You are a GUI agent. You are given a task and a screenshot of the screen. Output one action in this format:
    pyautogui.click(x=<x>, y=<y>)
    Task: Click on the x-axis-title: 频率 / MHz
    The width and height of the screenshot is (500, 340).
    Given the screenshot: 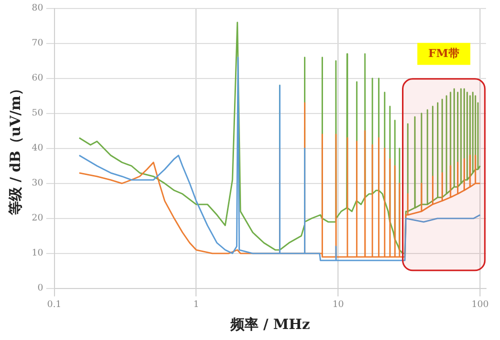 What is the action you would take?
    pyautogui.click(x=269, y=325)
    